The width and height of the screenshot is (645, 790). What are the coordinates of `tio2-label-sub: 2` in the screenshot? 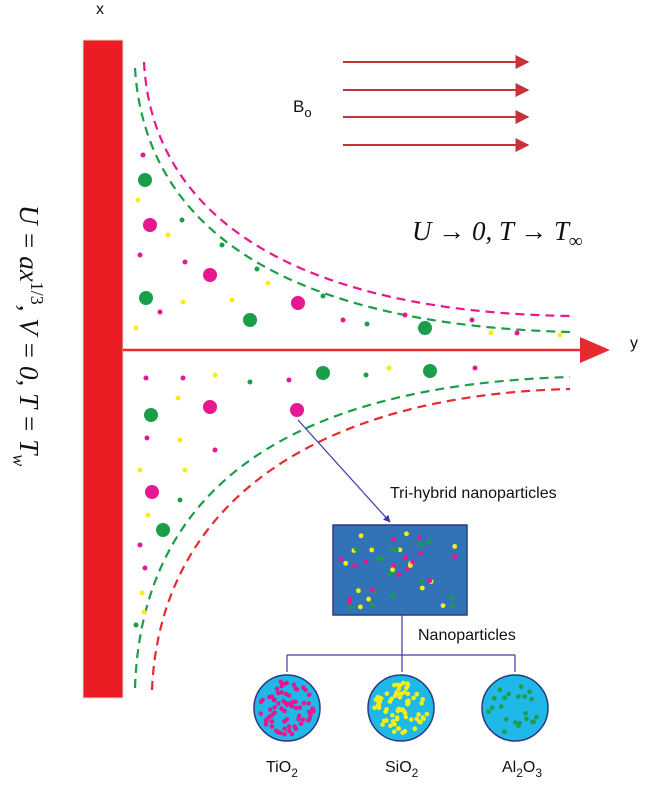 It's located at (294, 773).